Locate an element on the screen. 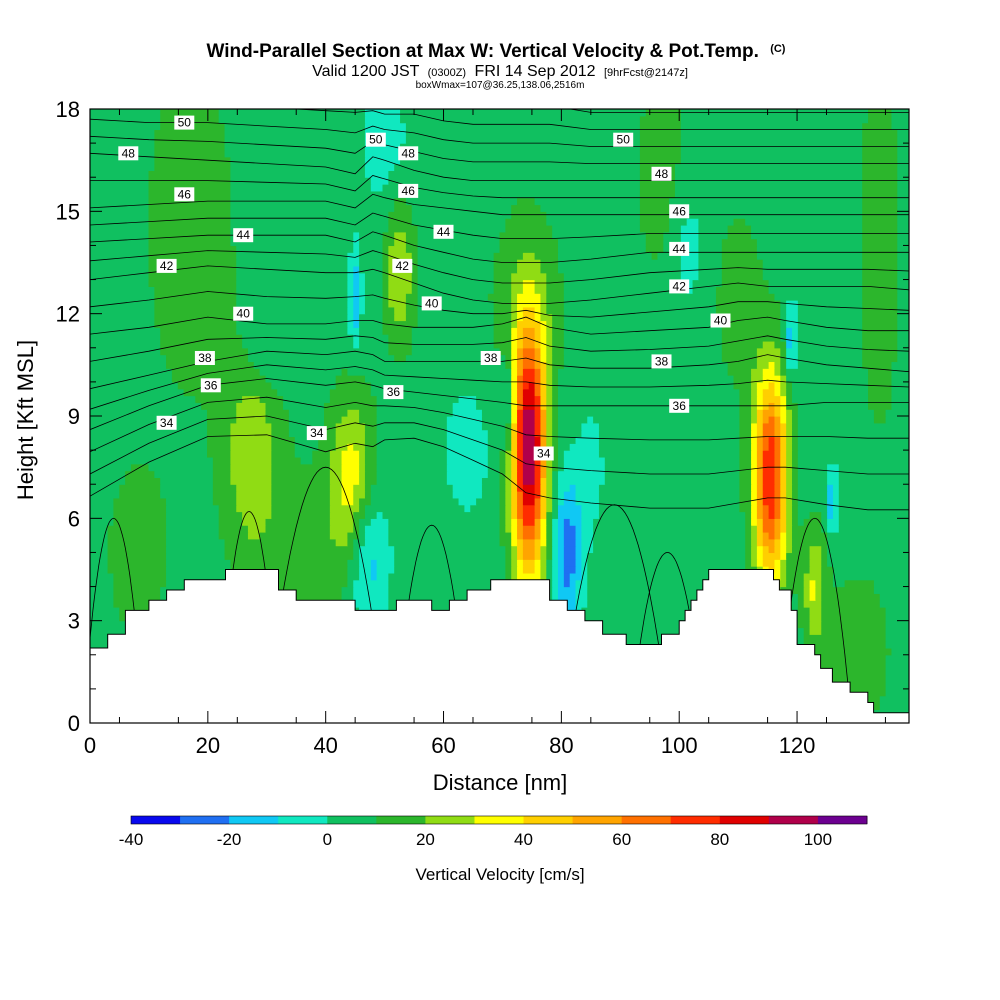 This screenshot has height=1000, width=1000. isentrope-label-text: 34 is located at coordinates (167, 423).